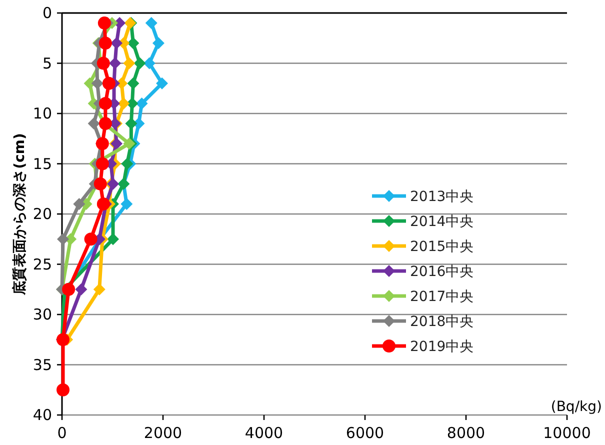  Describe the element at coordinates (442, 247) in the screenshot. I see `legend-label: 2015中央` at that location.